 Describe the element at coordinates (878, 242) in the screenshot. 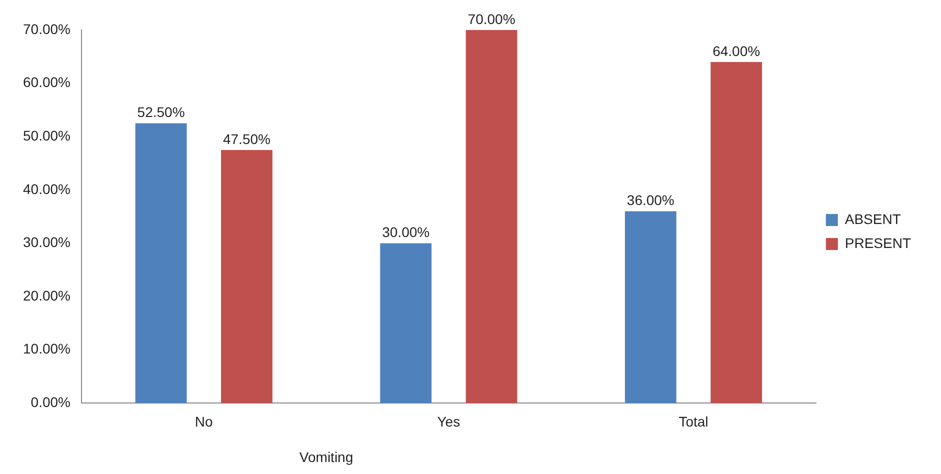

I see `legend-label: PRESENT` at that location.